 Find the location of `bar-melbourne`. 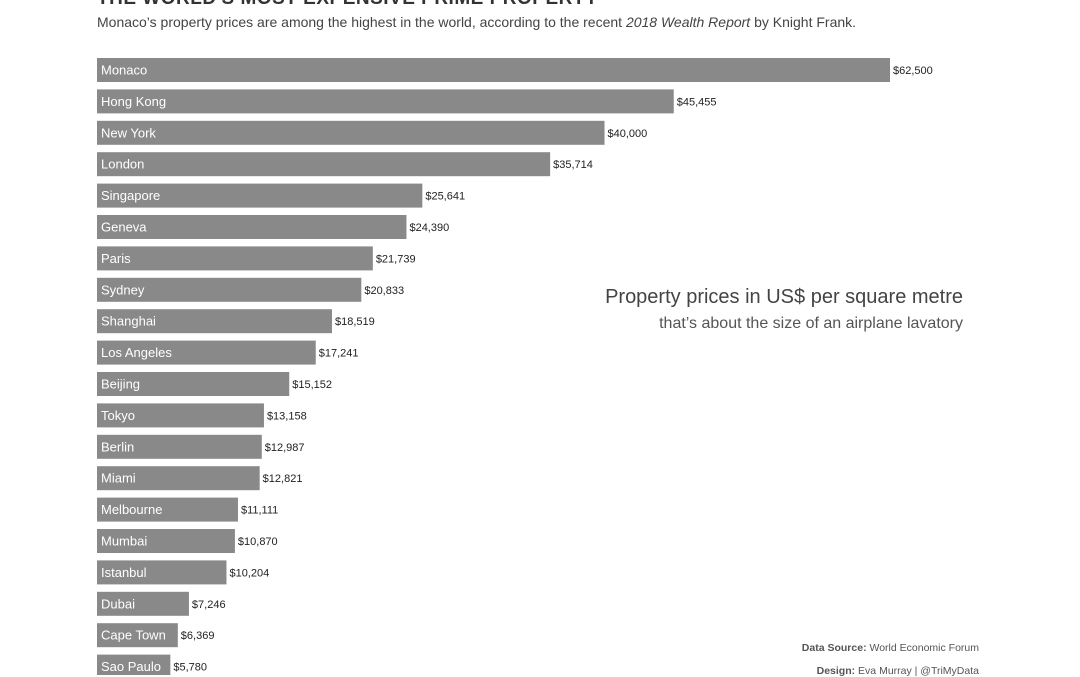

bar-melbourne is located at coordinates (167, 509).